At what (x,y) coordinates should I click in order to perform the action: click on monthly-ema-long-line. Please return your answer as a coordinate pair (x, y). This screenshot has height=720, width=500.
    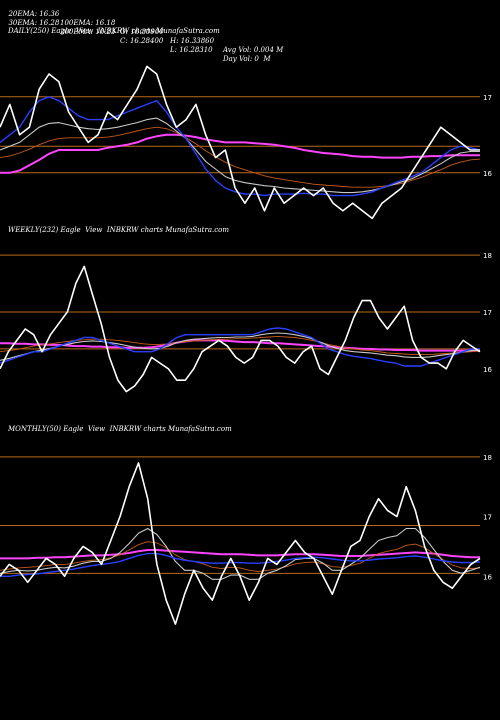
    Looking at the image, I should click on (240, 554).